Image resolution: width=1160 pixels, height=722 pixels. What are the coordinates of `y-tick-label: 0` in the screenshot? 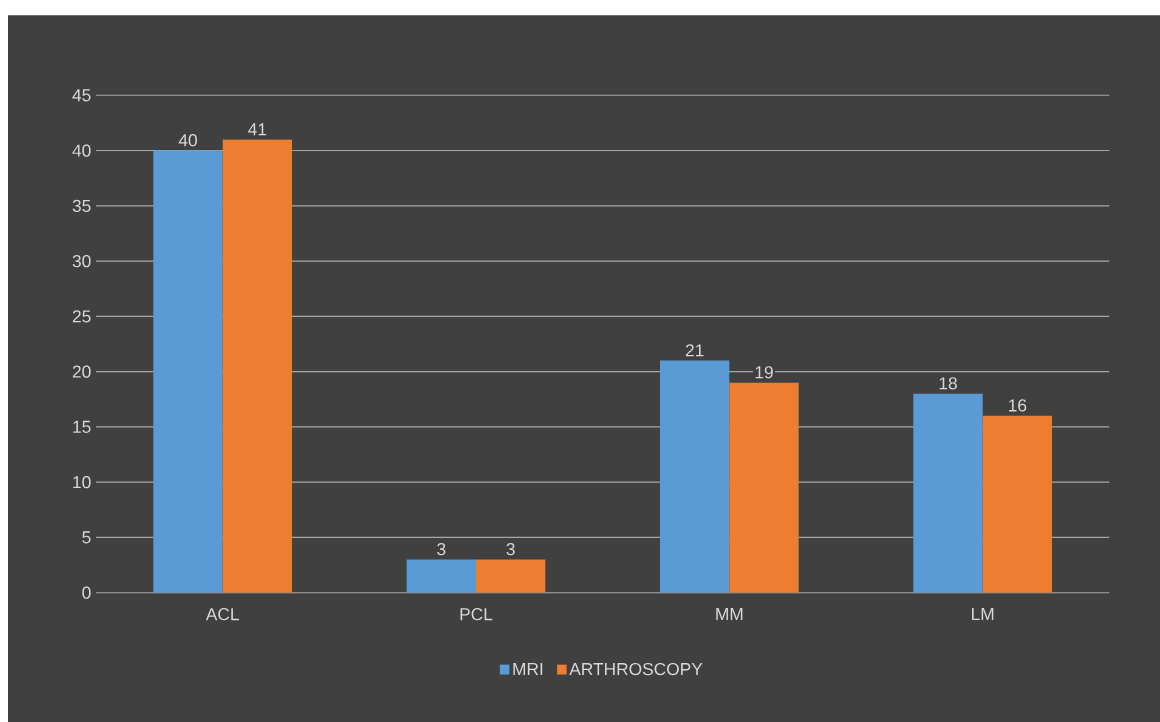 It's located at (86, 592).